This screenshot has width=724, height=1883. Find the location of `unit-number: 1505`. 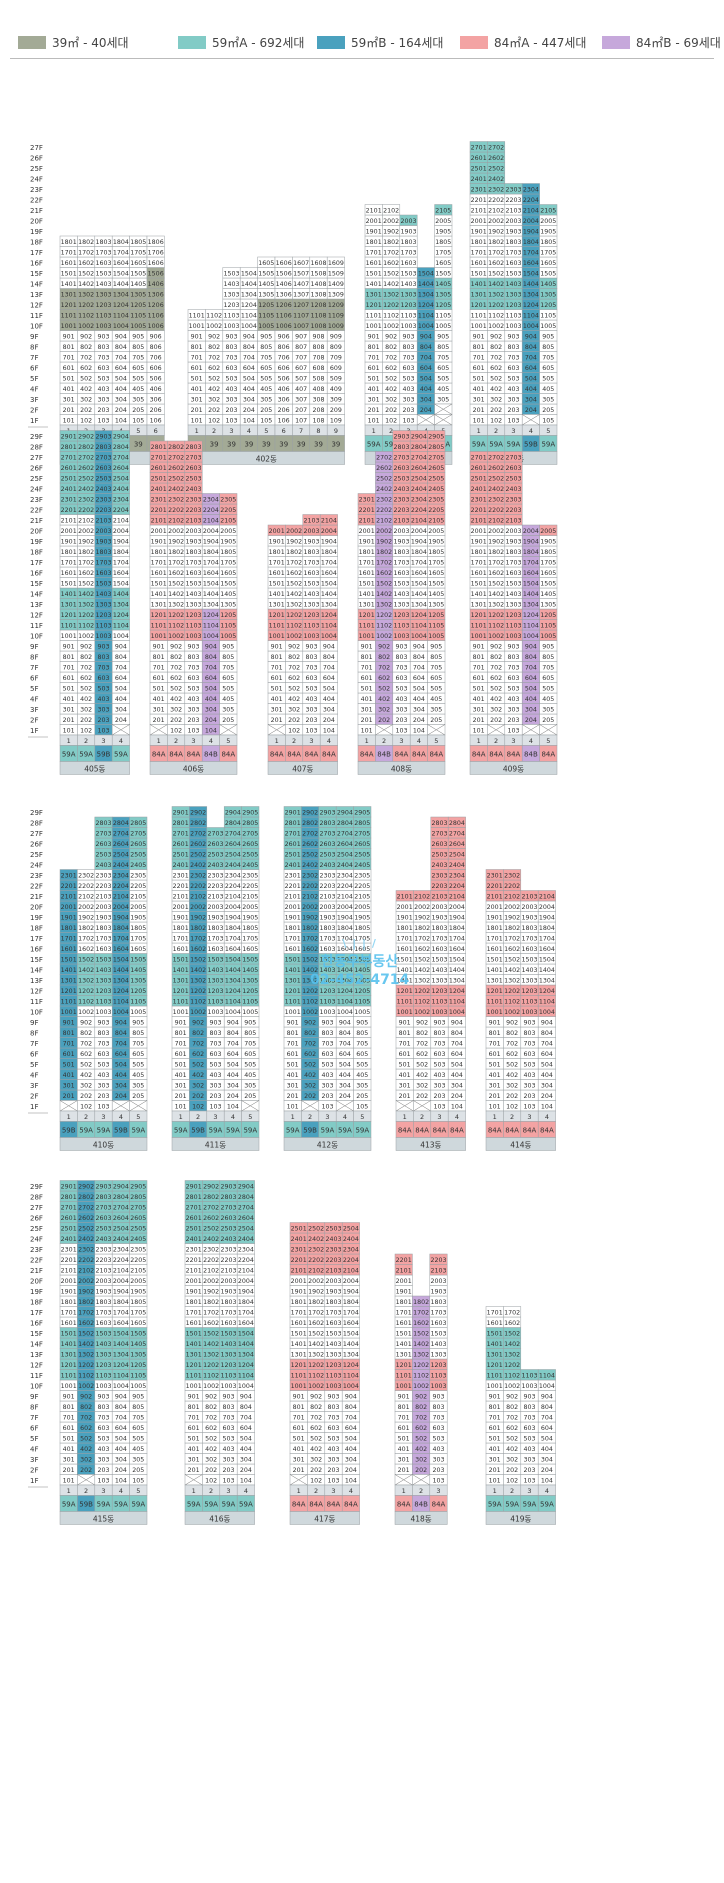

unit-number: 1505 is located at coordinates (548, 584).